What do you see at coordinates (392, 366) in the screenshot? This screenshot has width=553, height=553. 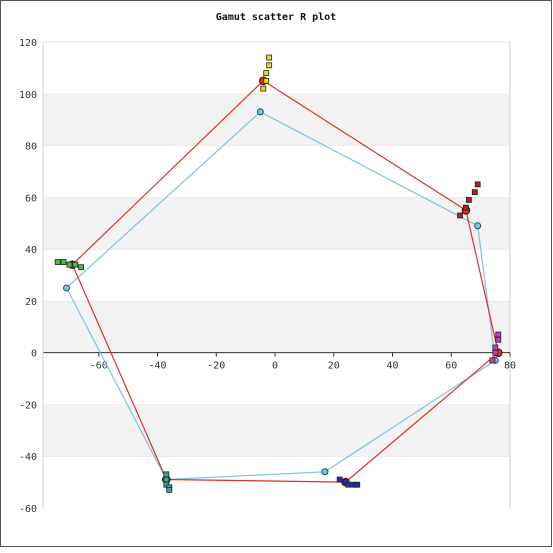 I see `x-tick-label: 40` at bounding box center [392, 366].